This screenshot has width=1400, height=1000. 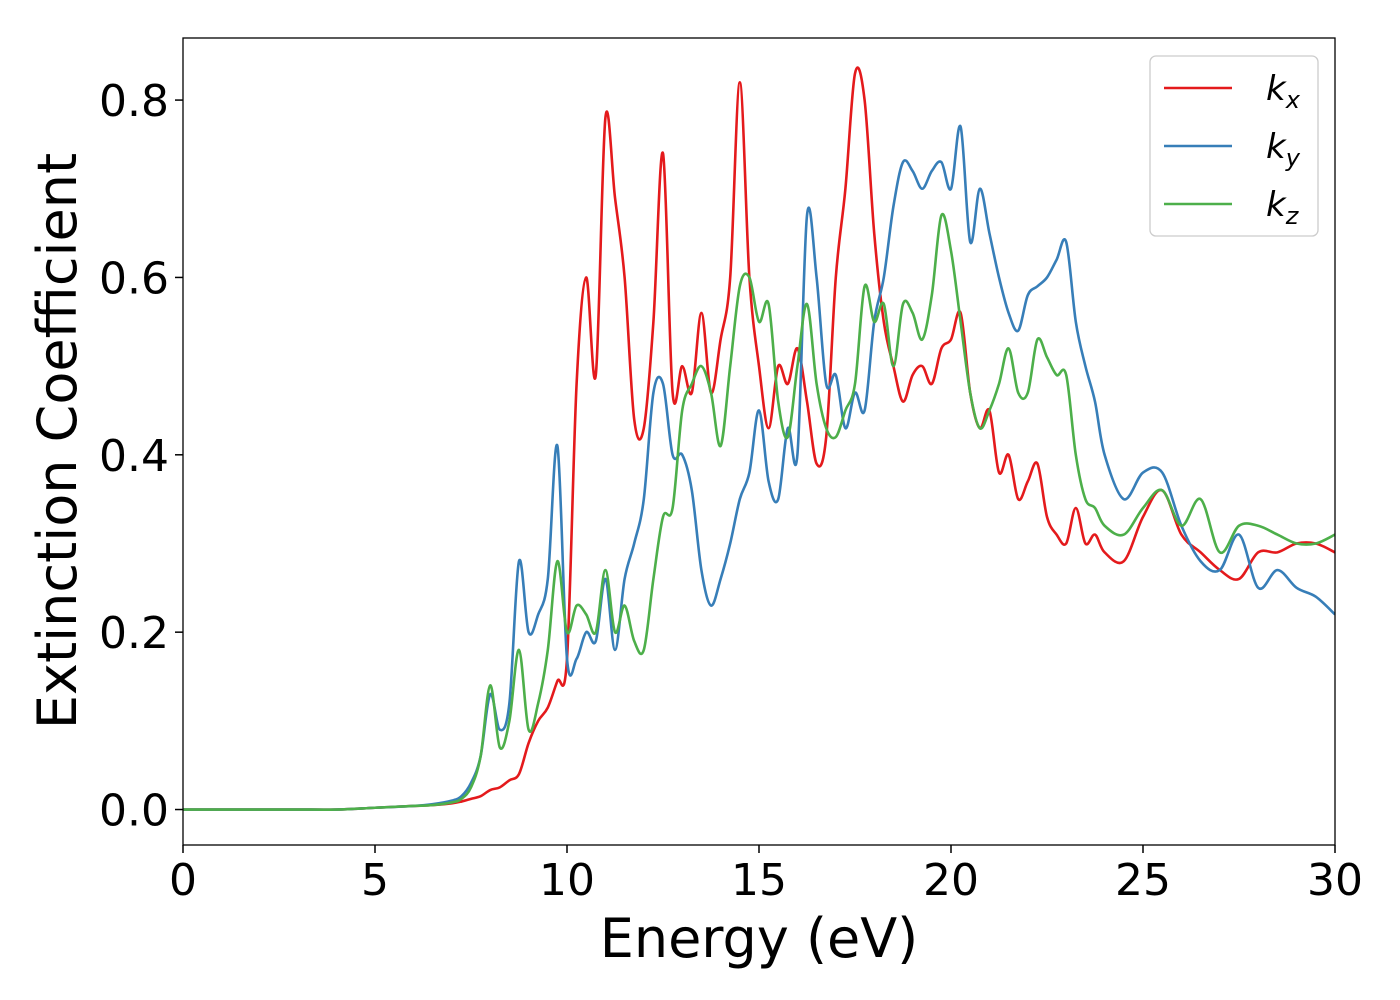 I want to click on y-axis-label: Extinction Coefficient, so click(x=57, y=441).